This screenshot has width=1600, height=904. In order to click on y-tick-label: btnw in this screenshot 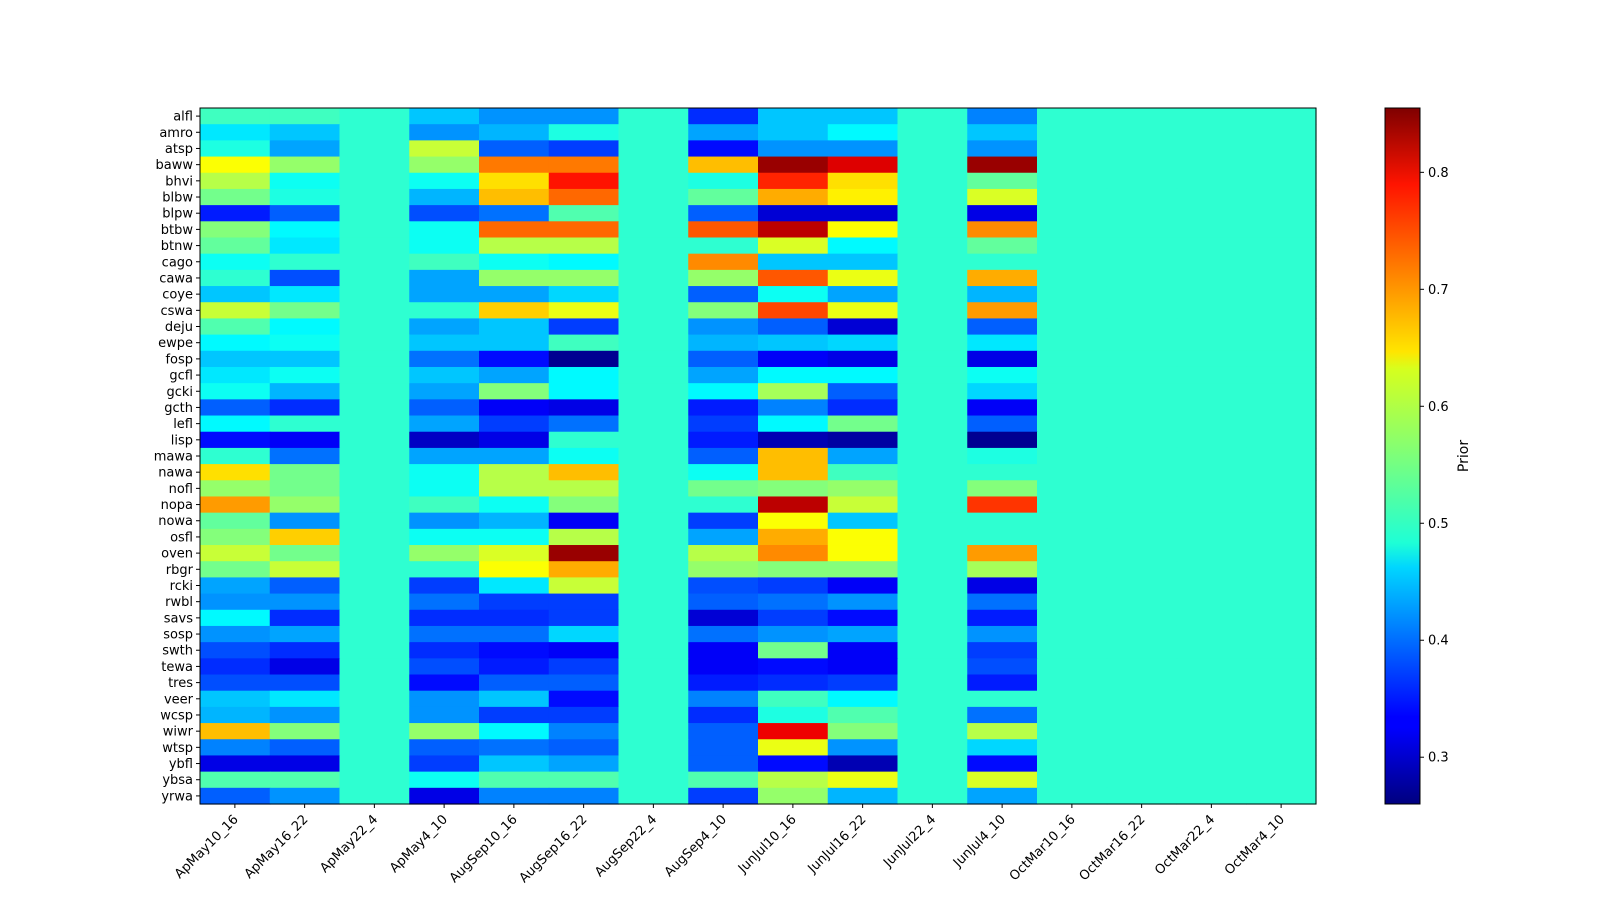, I will do `click(177, 246)`.